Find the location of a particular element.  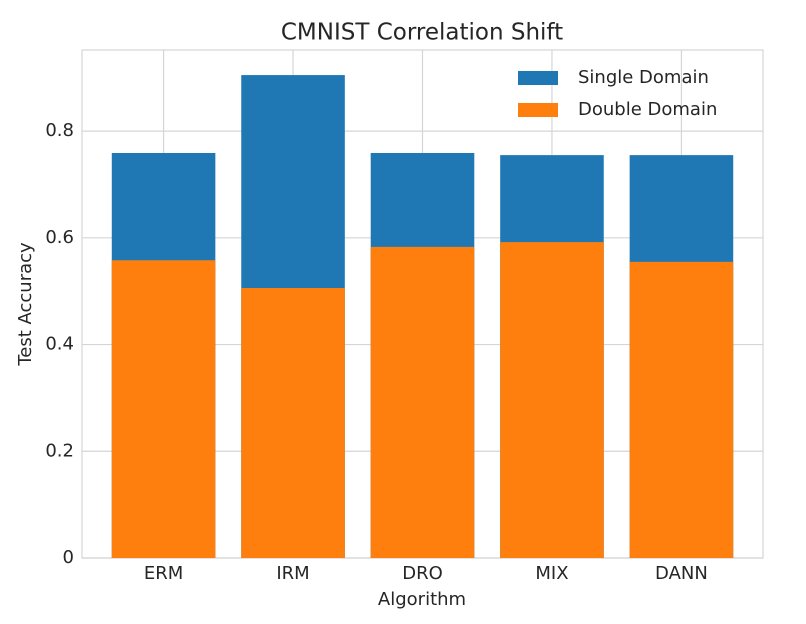

legend-label: Double Domain is located at coordinates (647, 109).